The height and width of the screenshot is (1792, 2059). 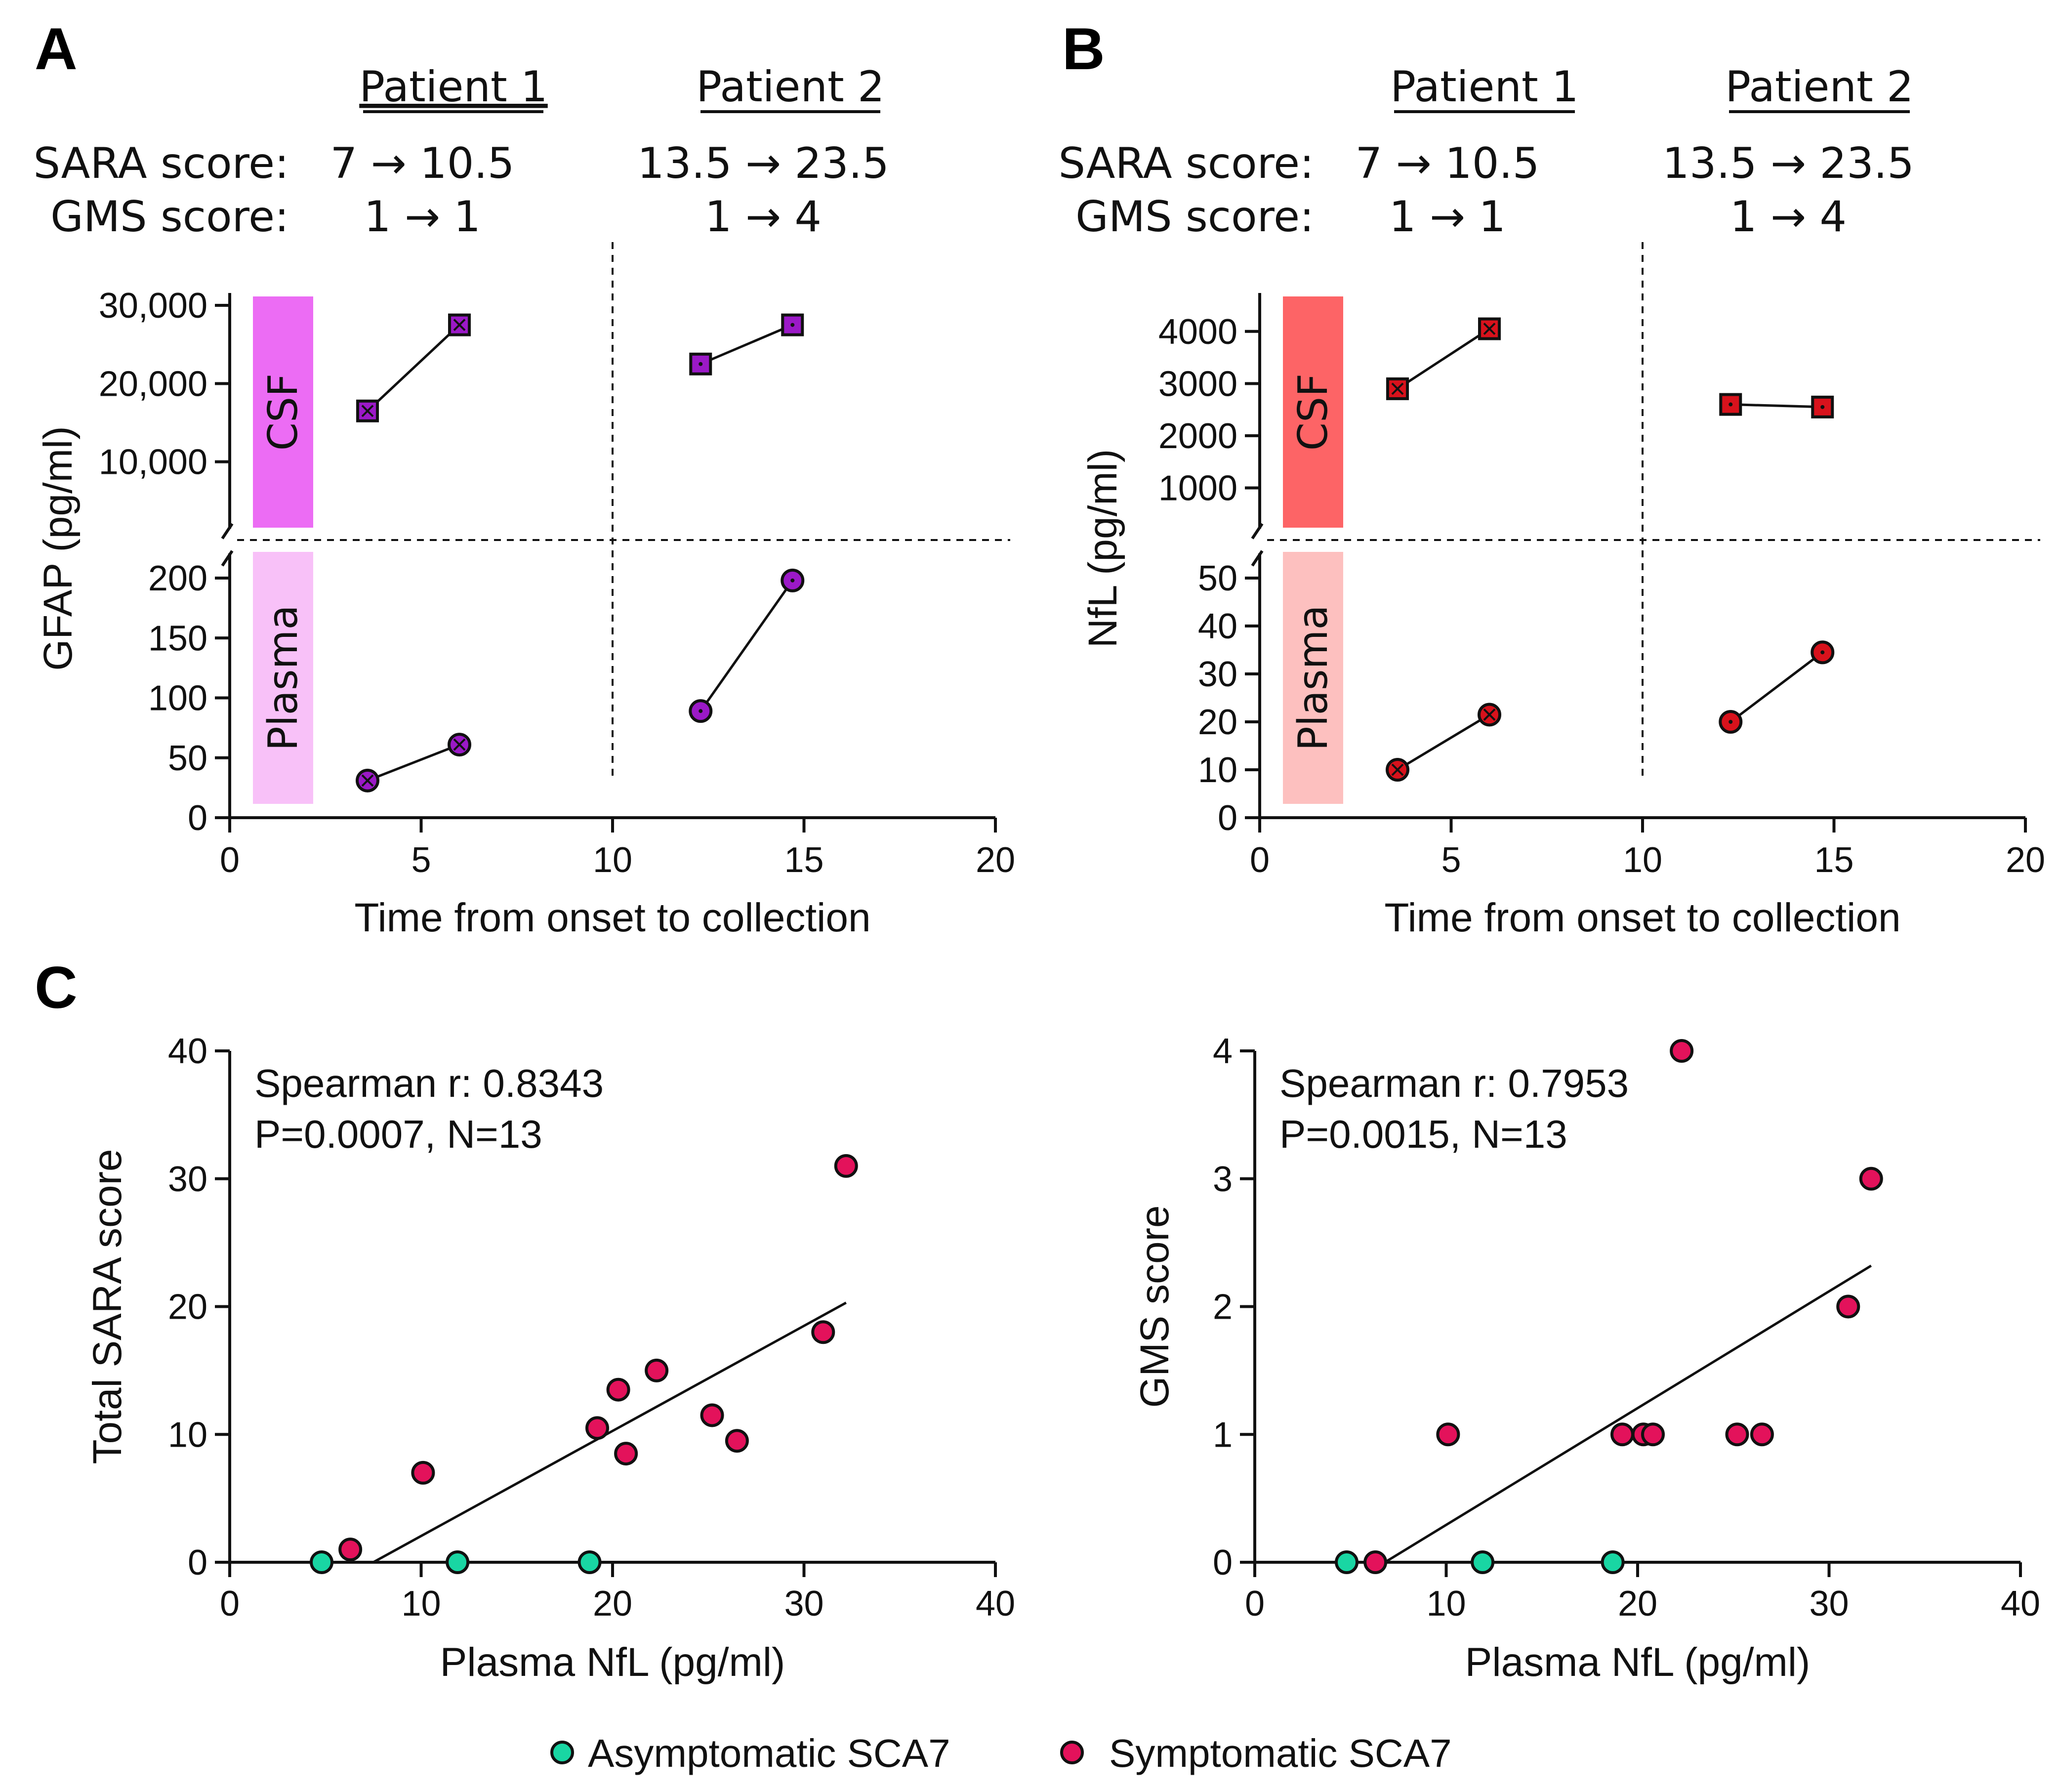 I want to click on panel-b-plasma-y-tick-label: 30, so click(x=1217, y=674).